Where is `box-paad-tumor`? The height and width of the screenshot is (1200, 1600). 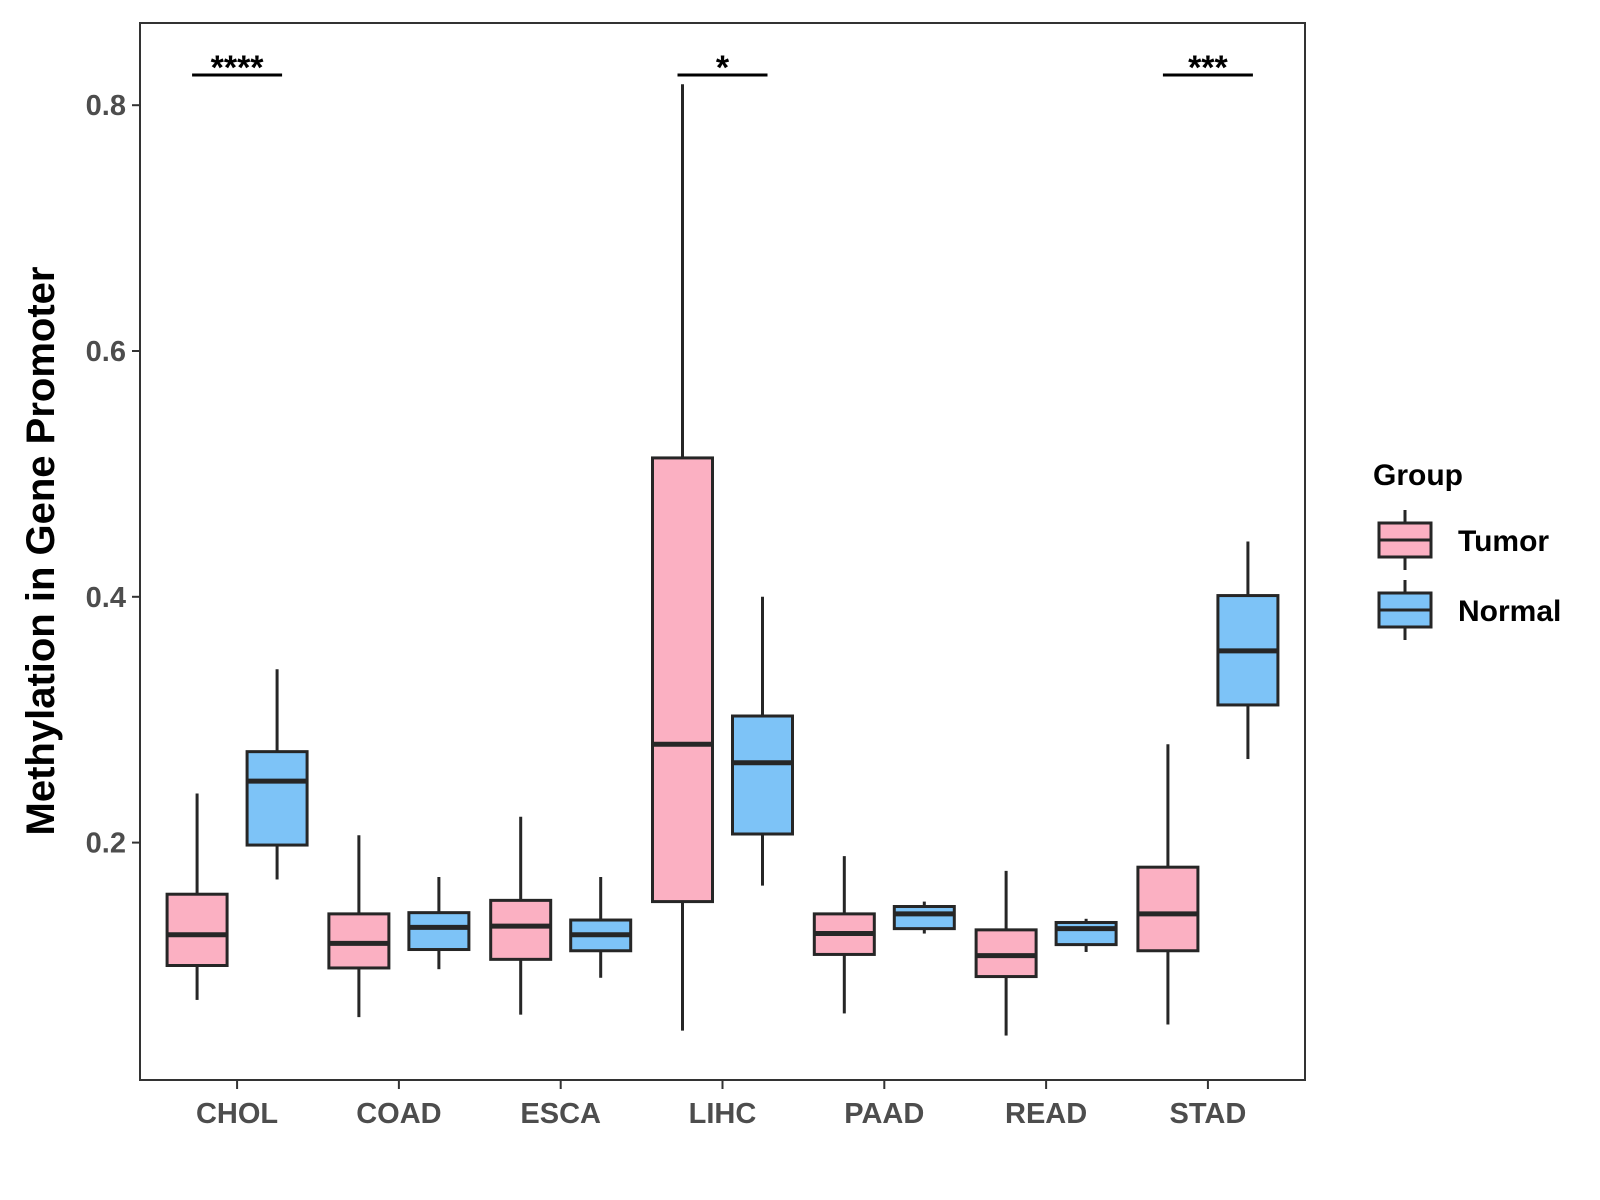
box-paad-tumor is located at coordinates (844, 935).